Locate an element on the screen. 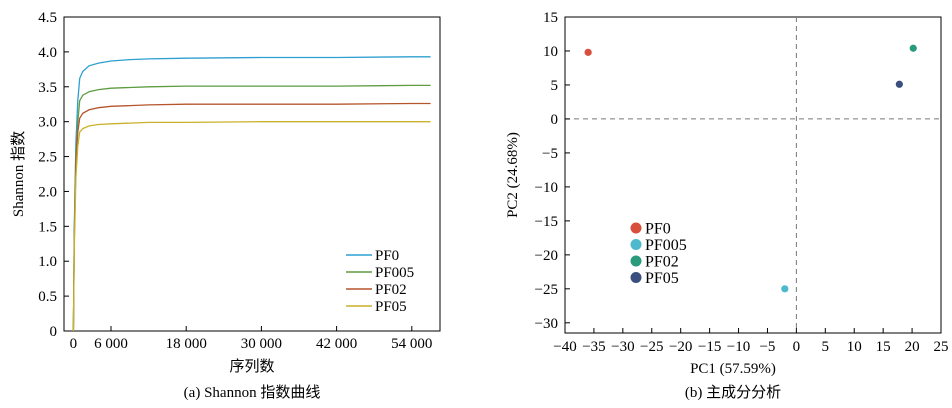 Image resolution: width=952 pixels, height=408 pixels. chart-caption: (b) 主成分分析 is located at coordinates (733, 392).